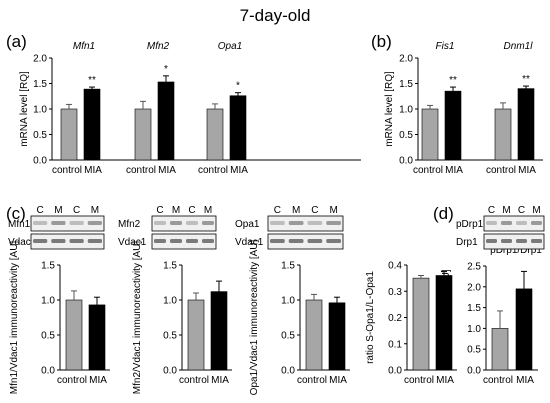 Image resolution: width=550 pixels, height=403 pixels. Describe the element at coordinates (16, 41) in the screenshot. I see `panel-label-a: (a)` at that location.